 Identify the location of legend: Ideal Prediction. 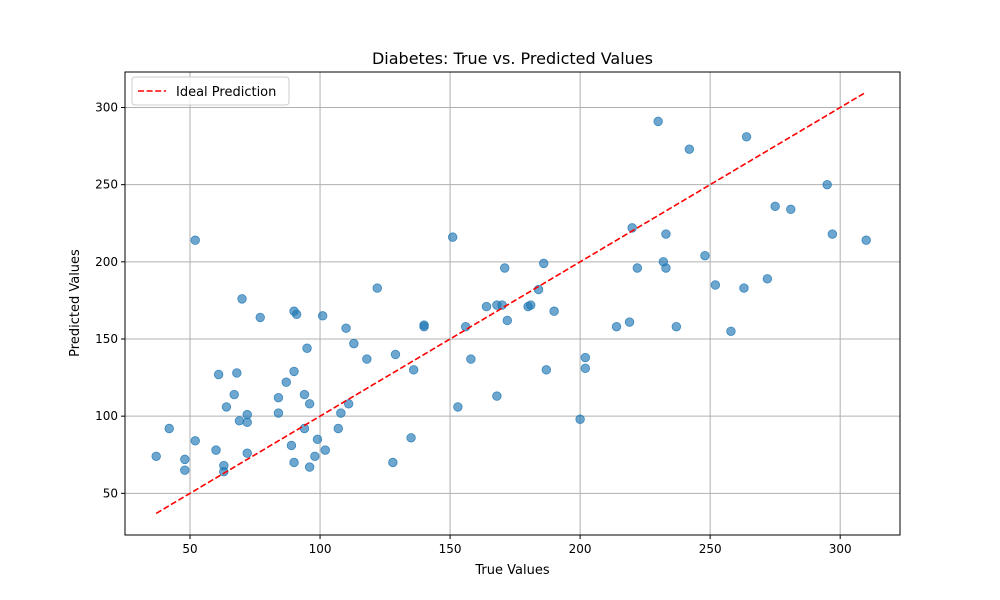
(210, 91).